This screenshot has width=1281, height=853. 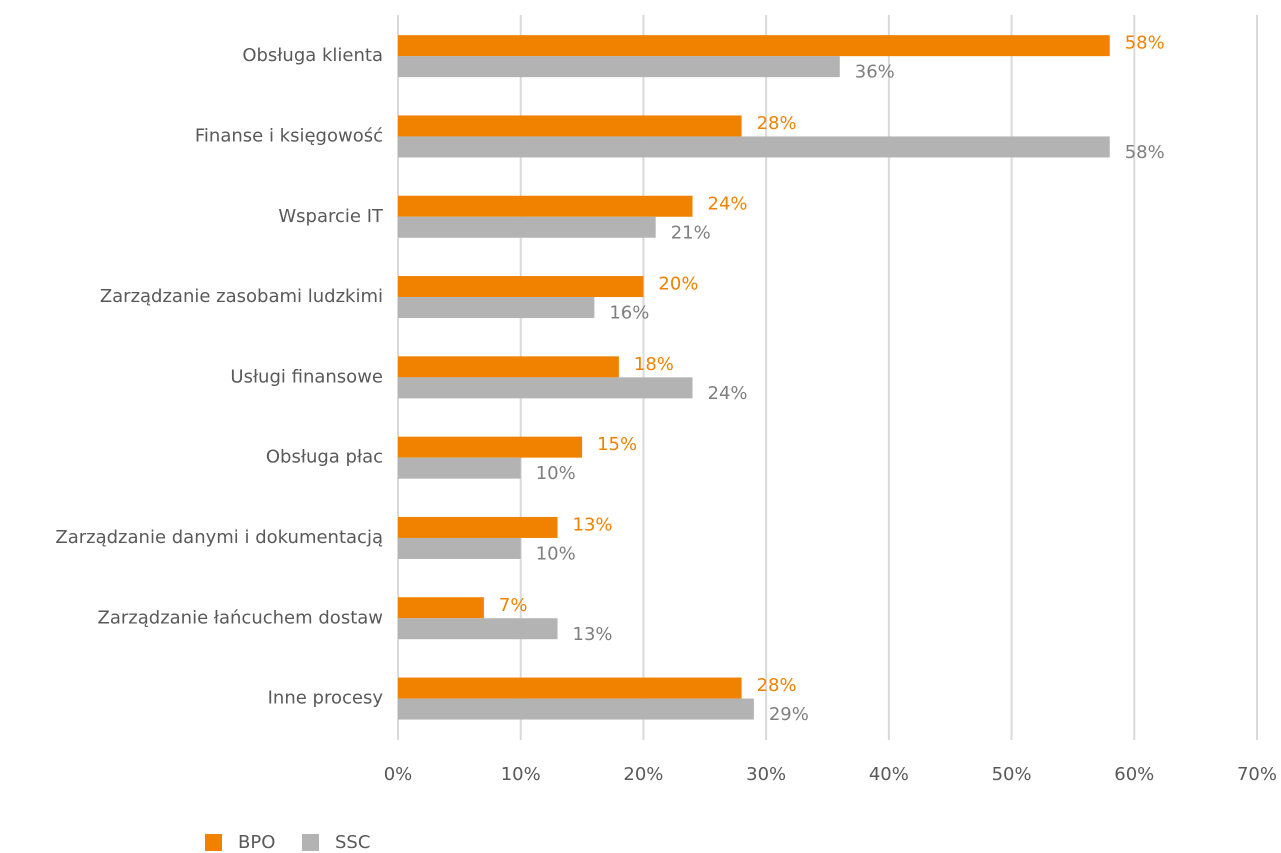 I want to click on x-tick-label: 40%, so click(x=889, y=774).